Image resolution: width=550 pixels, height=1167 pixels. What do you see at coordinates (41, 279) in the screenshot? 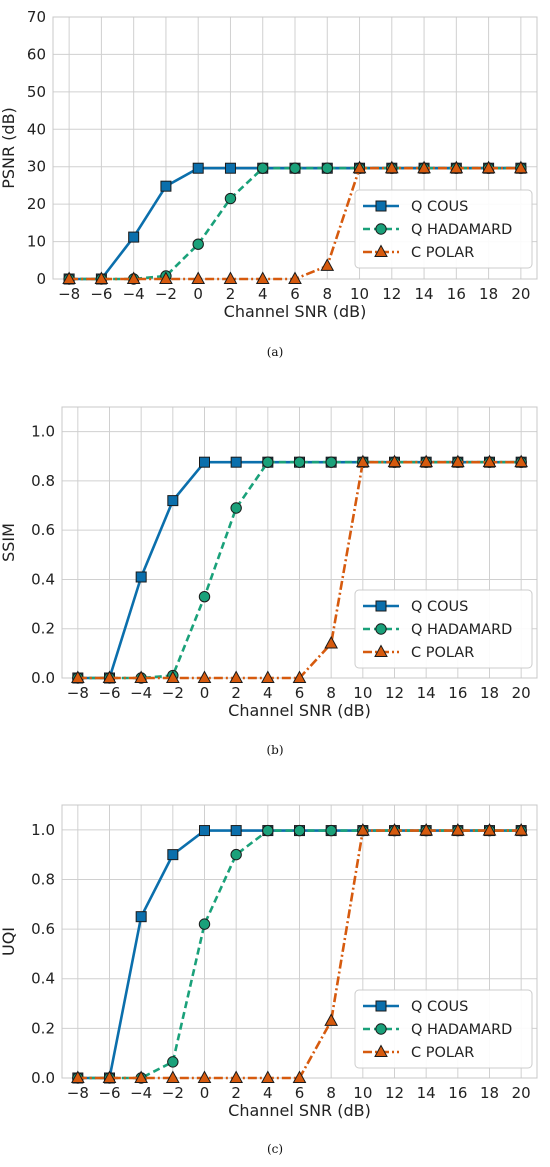
I see `y-tick-label: 0` at bounding box center [41, 279].